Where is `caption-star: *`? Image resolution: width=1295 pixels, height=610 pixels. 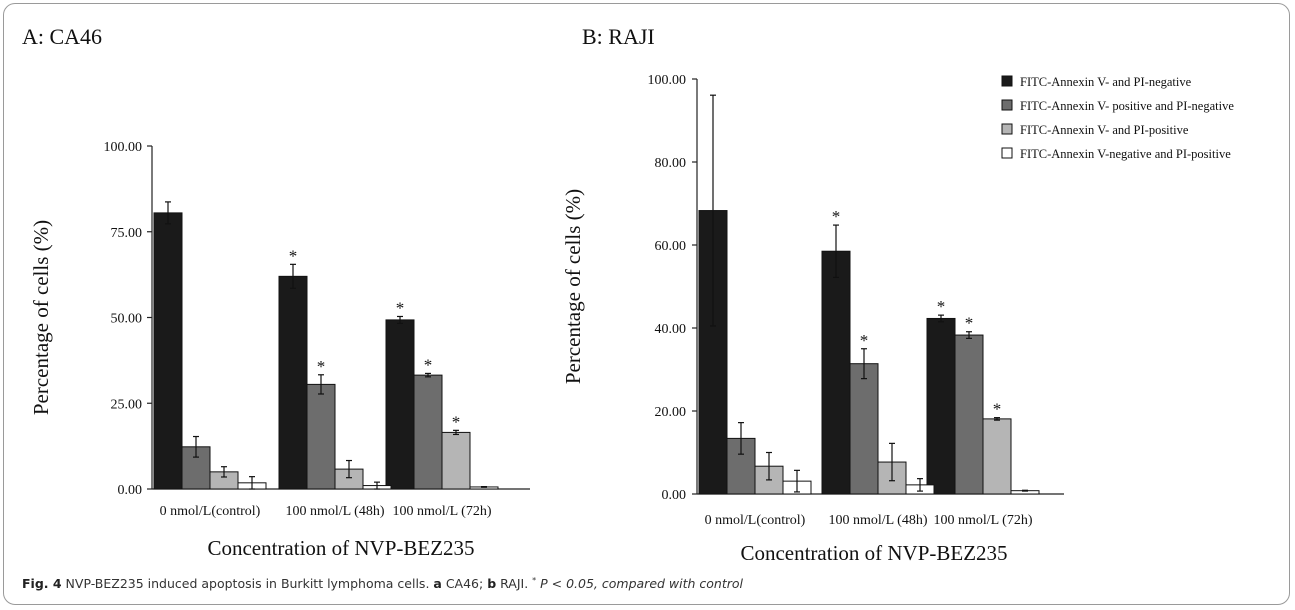
caption-star: * is located at coordinates (534, 580).